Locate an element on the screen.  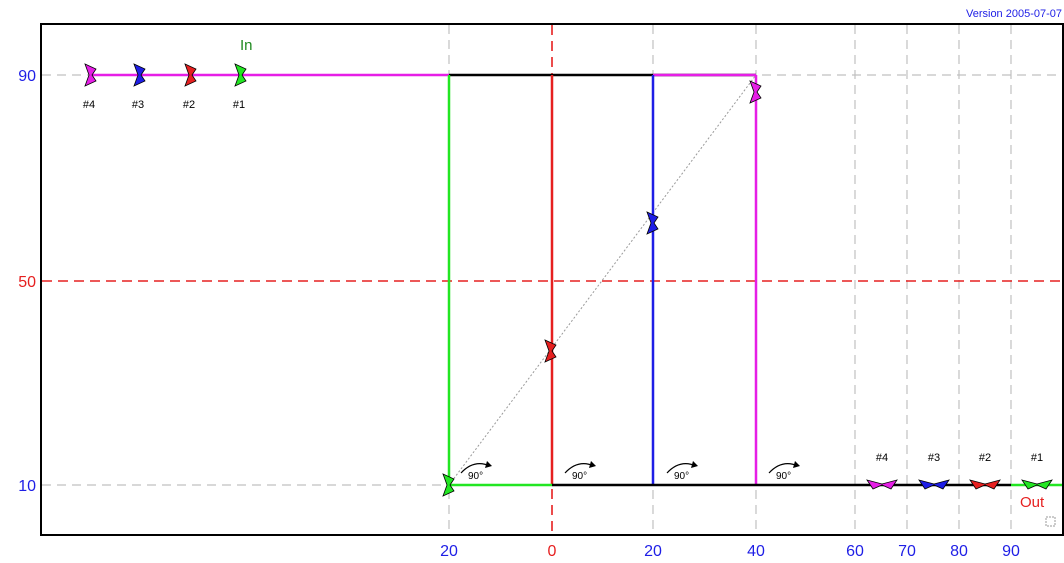
resize-icon is located at coordinates (1050, 521).